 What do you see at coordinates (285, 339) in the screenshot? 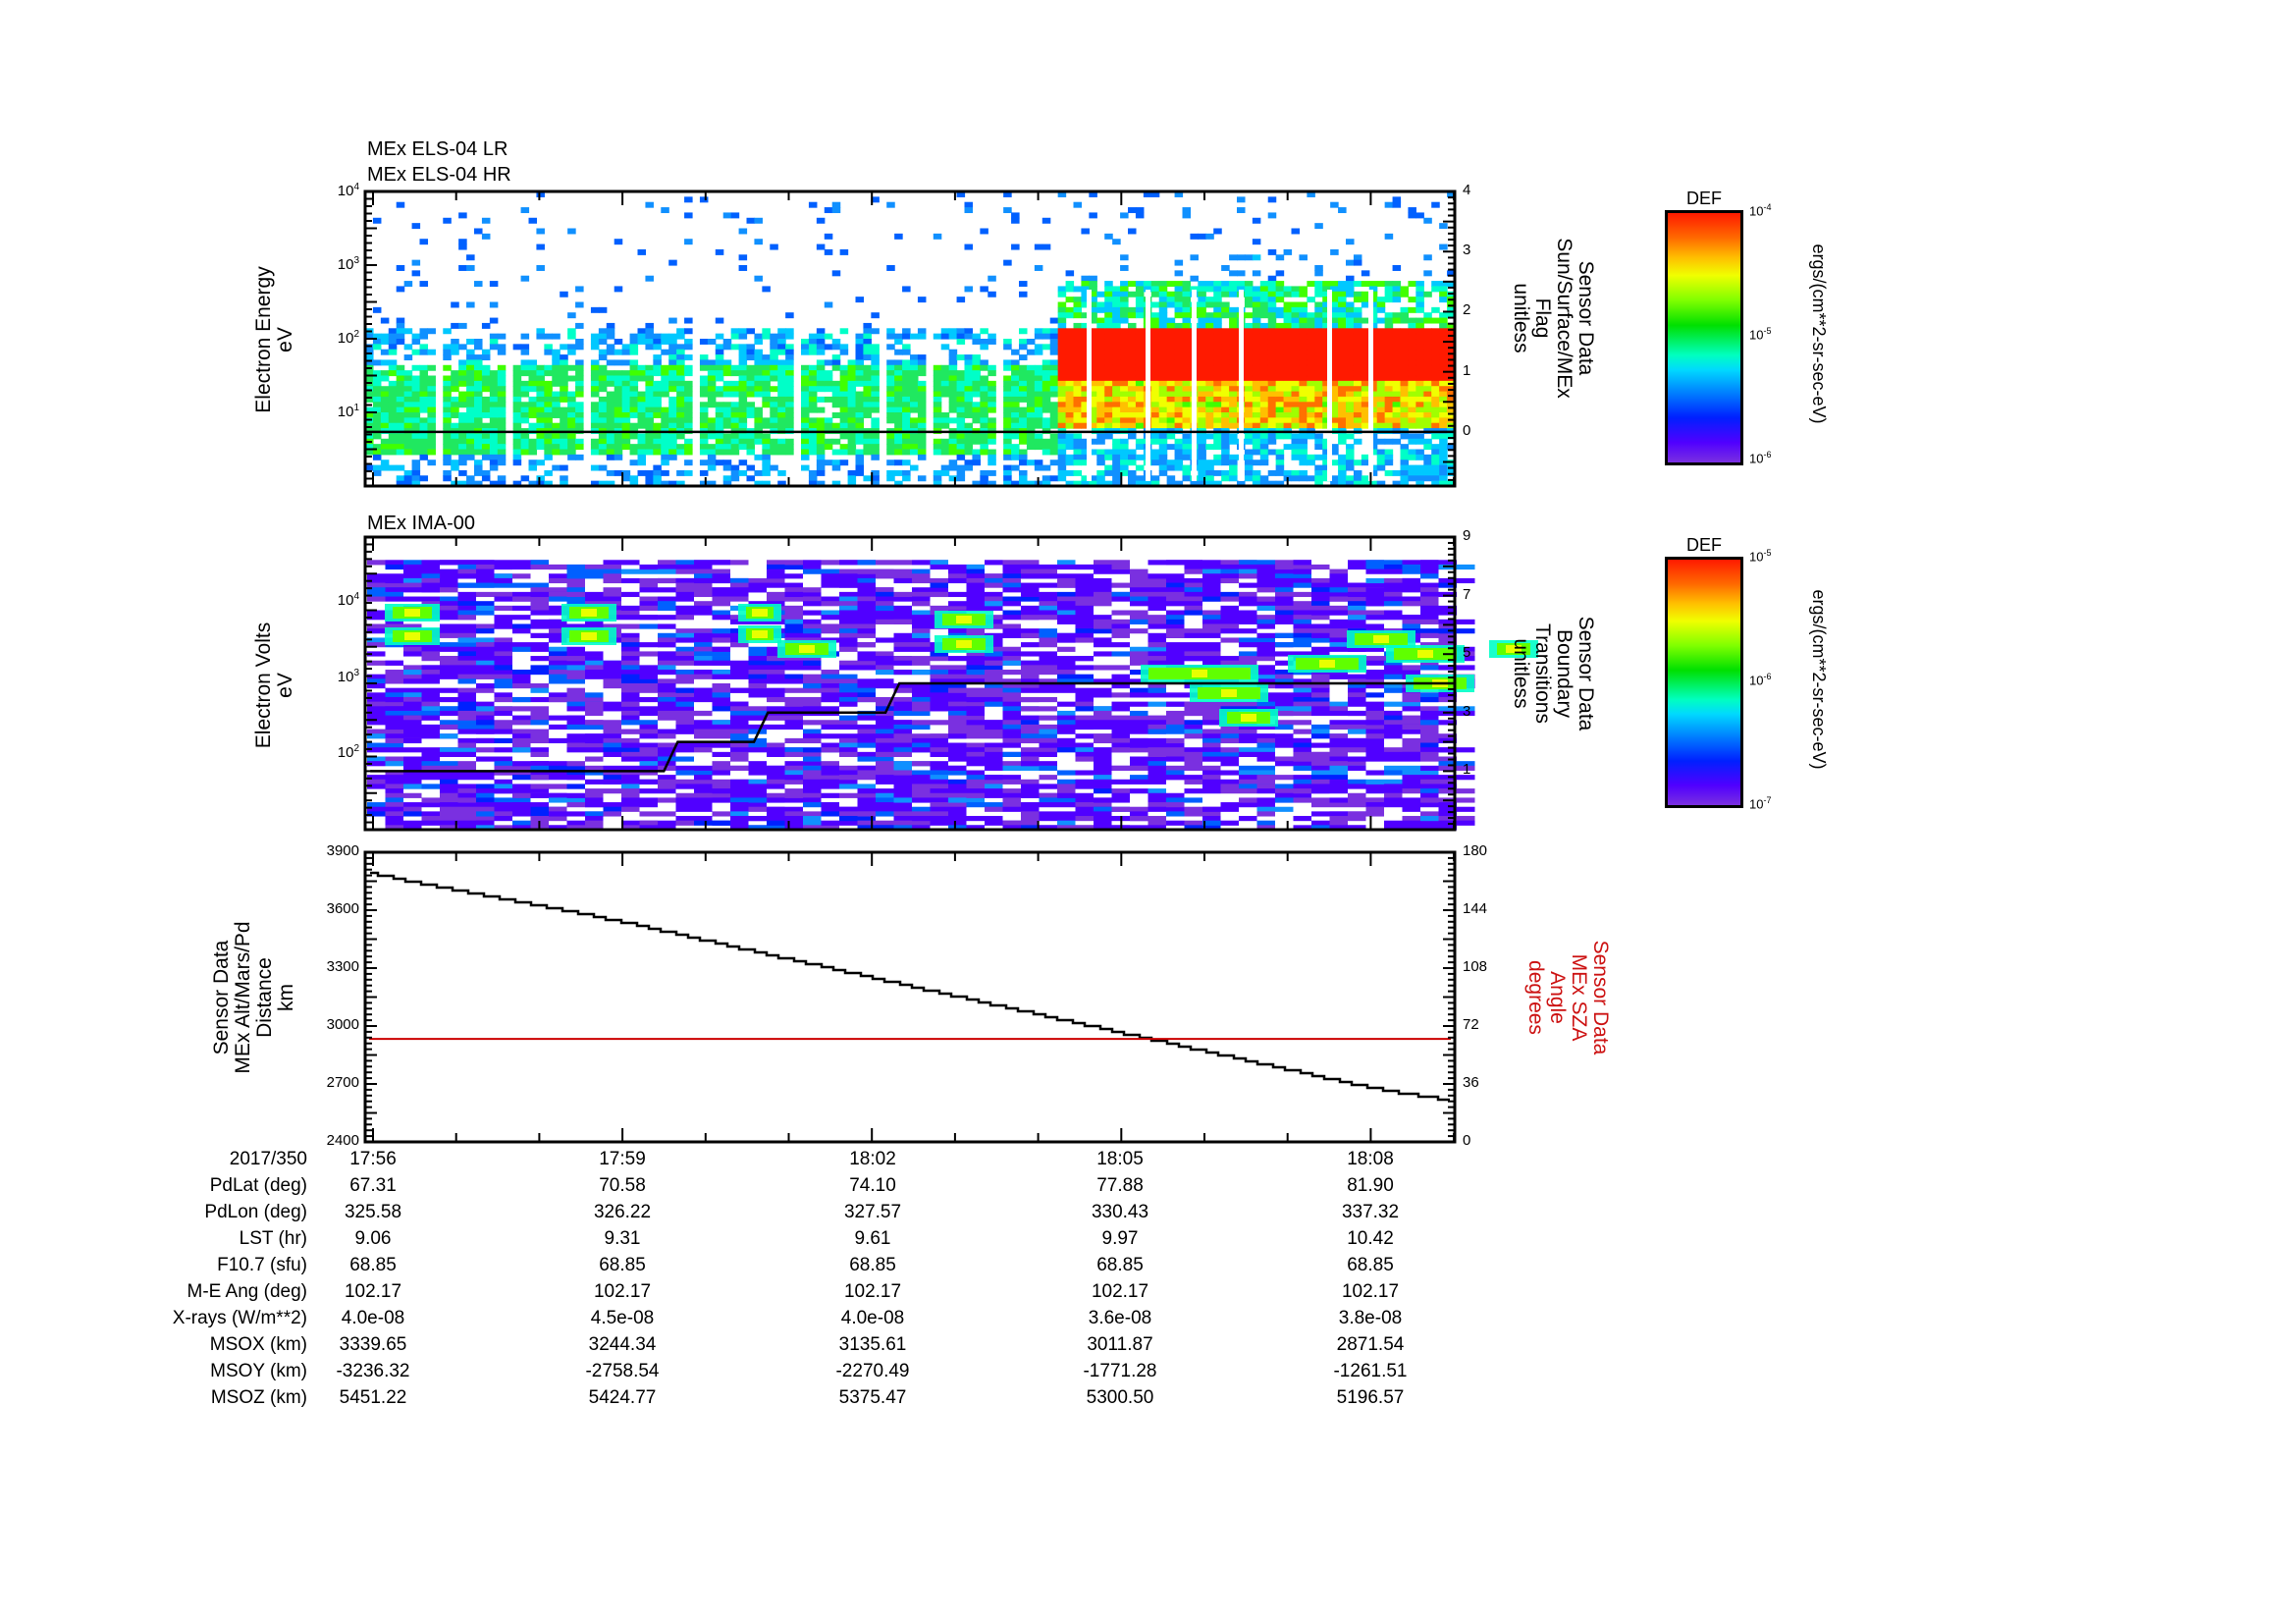
I see `panel1-ylabel-line2: eV` at bounding box center [285, 339].